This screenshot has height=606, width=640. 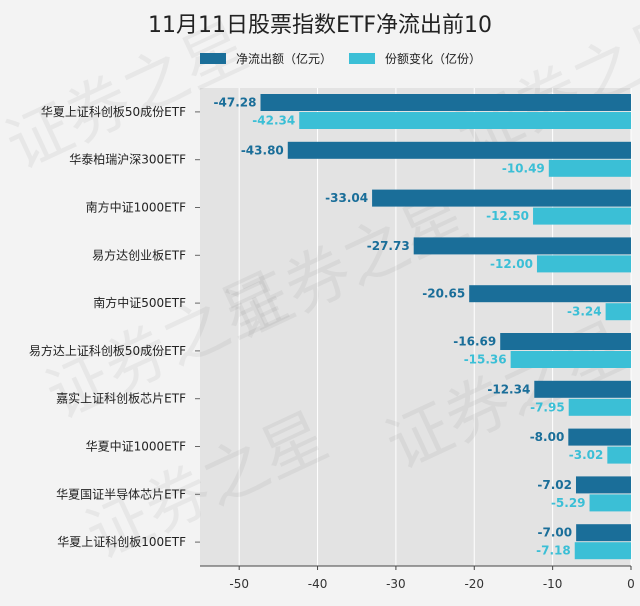 I want to click on x-tick-label: -20, so click(x=474, y=584).